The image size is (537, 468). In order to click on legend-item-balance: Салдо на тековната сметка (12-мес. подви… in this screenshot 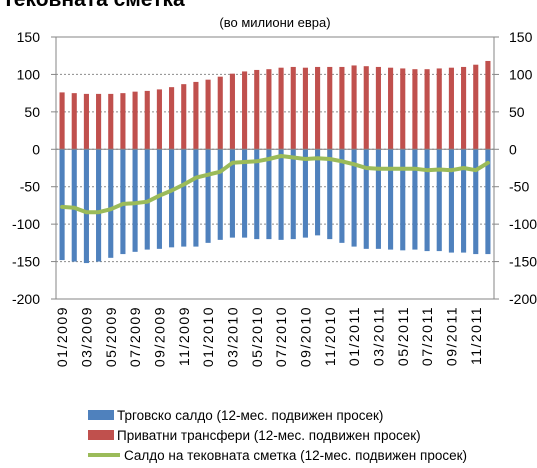, I will do `click(277, 455)`.